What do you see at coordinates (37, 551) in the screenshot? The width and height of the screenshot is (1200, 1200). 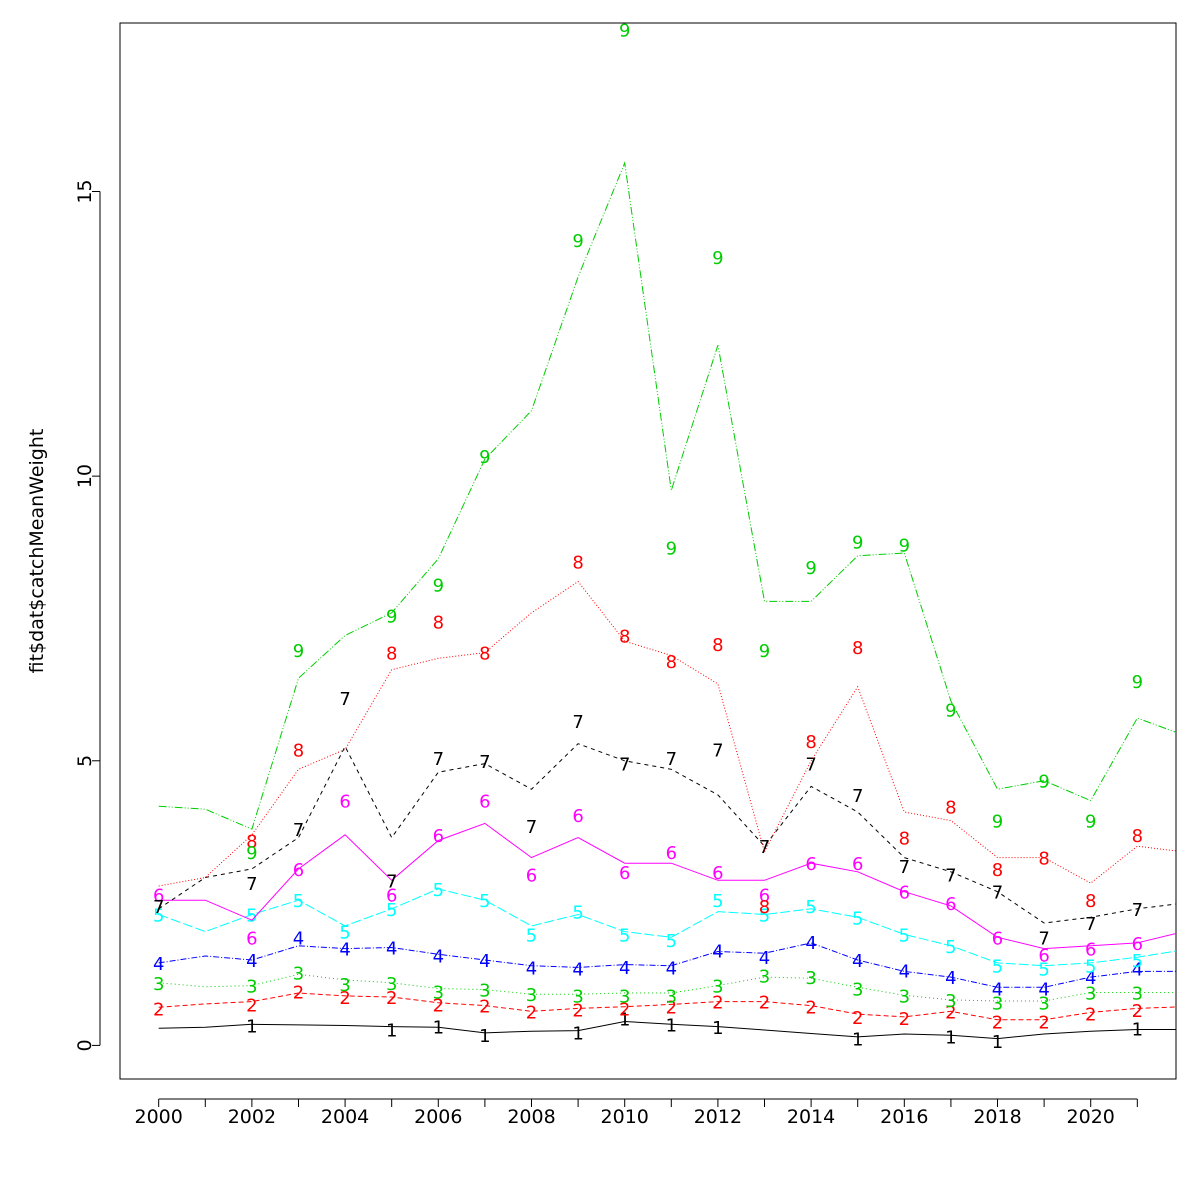 I see `y-axis-label: fit$dat$catchMeanWeight` at bounding box center [37, 551].